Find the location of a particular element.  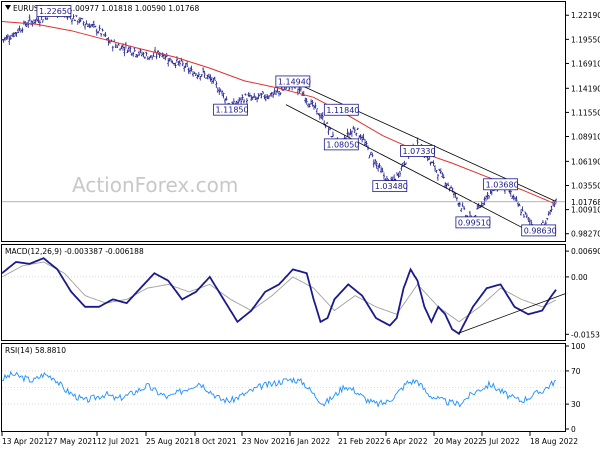

collapse-triangle-icon is located at coordinates (8, 7).